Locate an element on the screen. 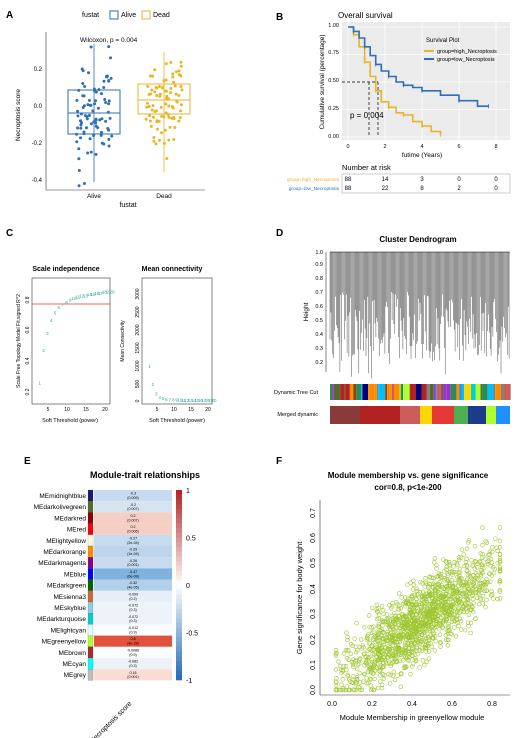  scale-step is located at coordinates (179, 564).